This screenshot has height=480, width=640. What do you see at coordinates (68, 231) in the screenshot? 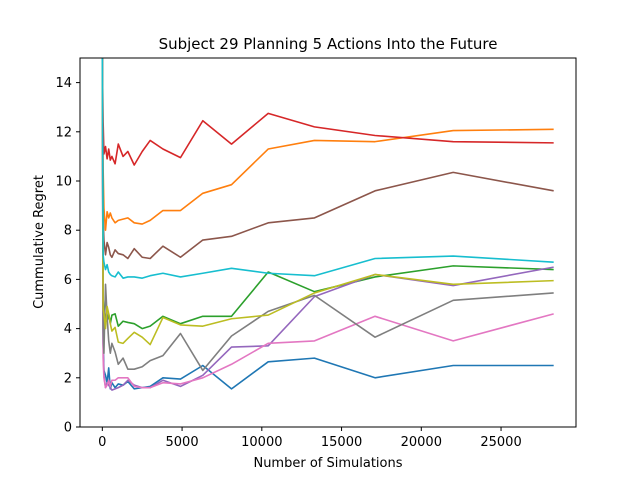
I see `y-tick-label: 8` at bounding box center [68, 231].